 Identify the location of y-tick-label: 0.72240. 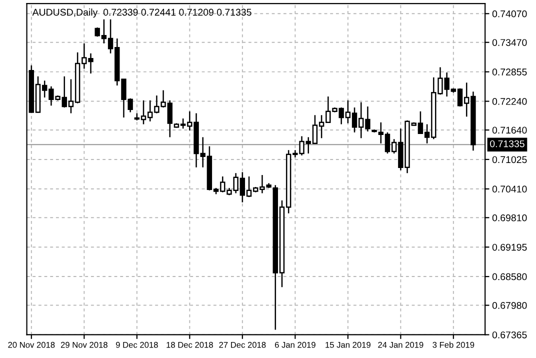
(509, 101).